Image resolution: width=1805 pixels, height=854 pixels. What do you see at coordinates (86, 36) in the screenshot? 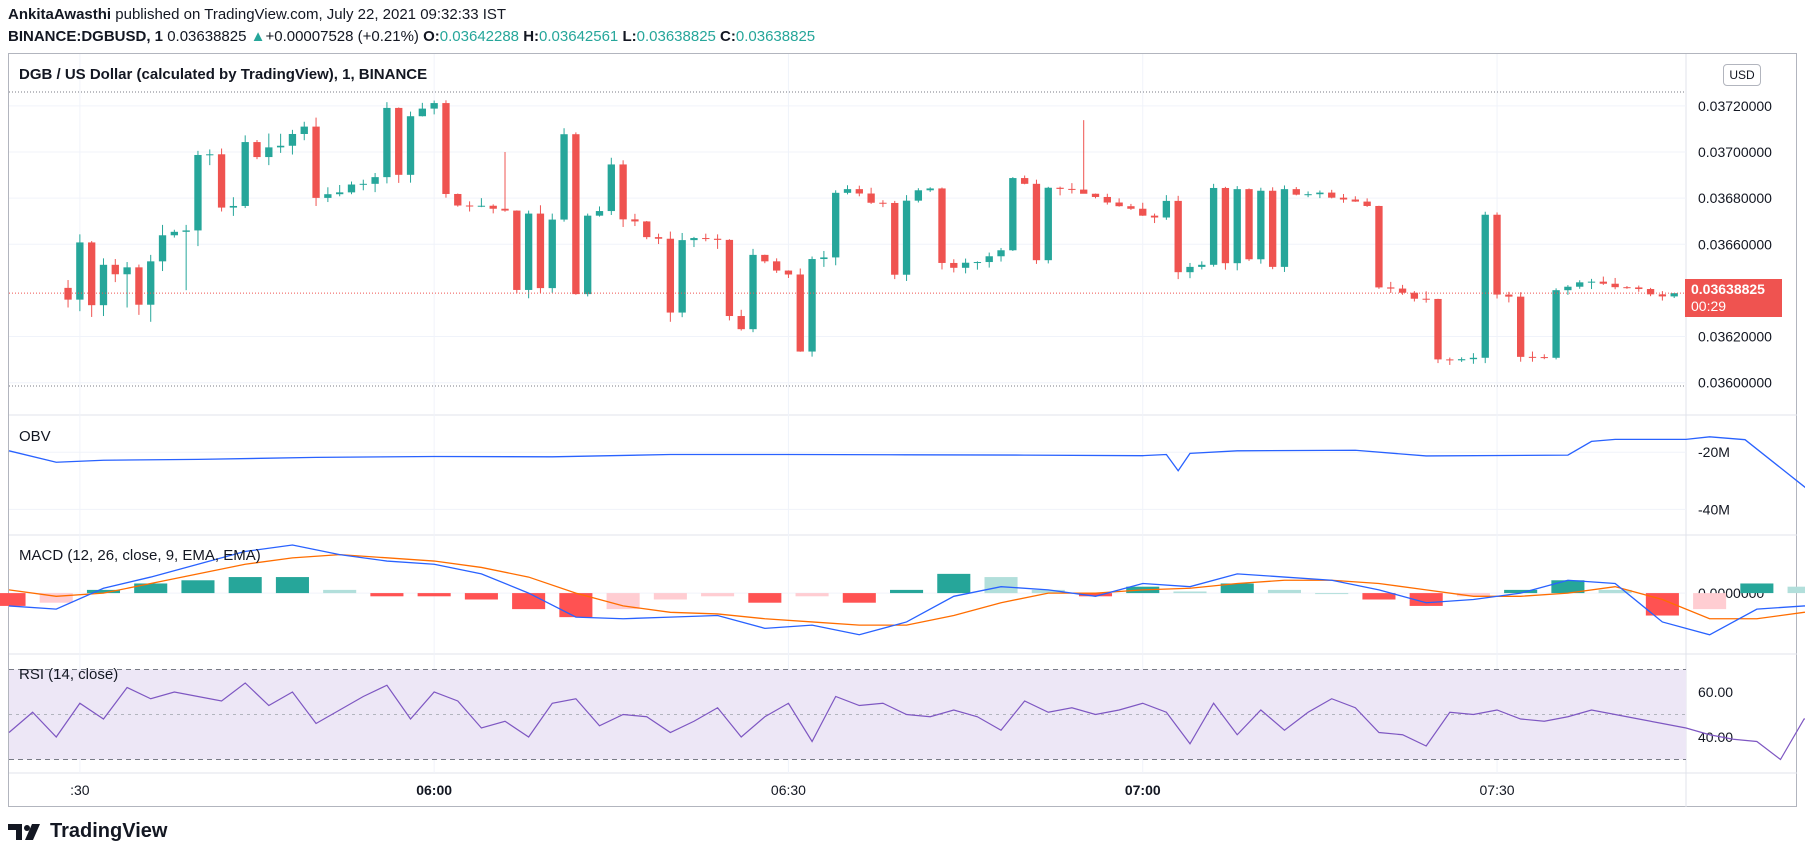
I see `symbol-label: BINANCE:DGBUSD, 1` at bounding box center [86, 36].